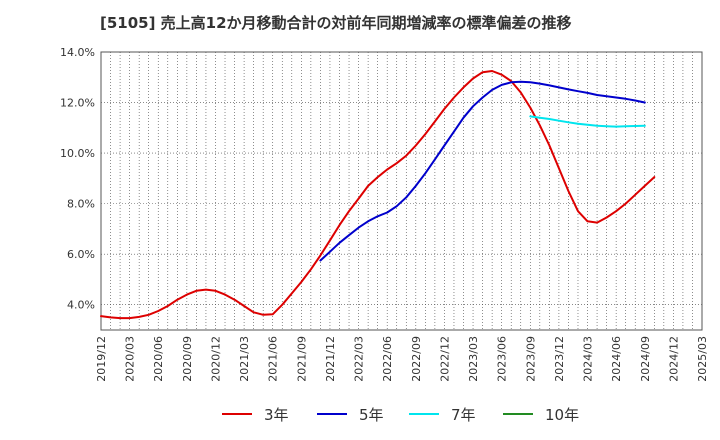  What do you see at coordinates (301, 359) in the screenshot?
I see `x-tick-label: 2021/09` at bounding box center [301, 359].